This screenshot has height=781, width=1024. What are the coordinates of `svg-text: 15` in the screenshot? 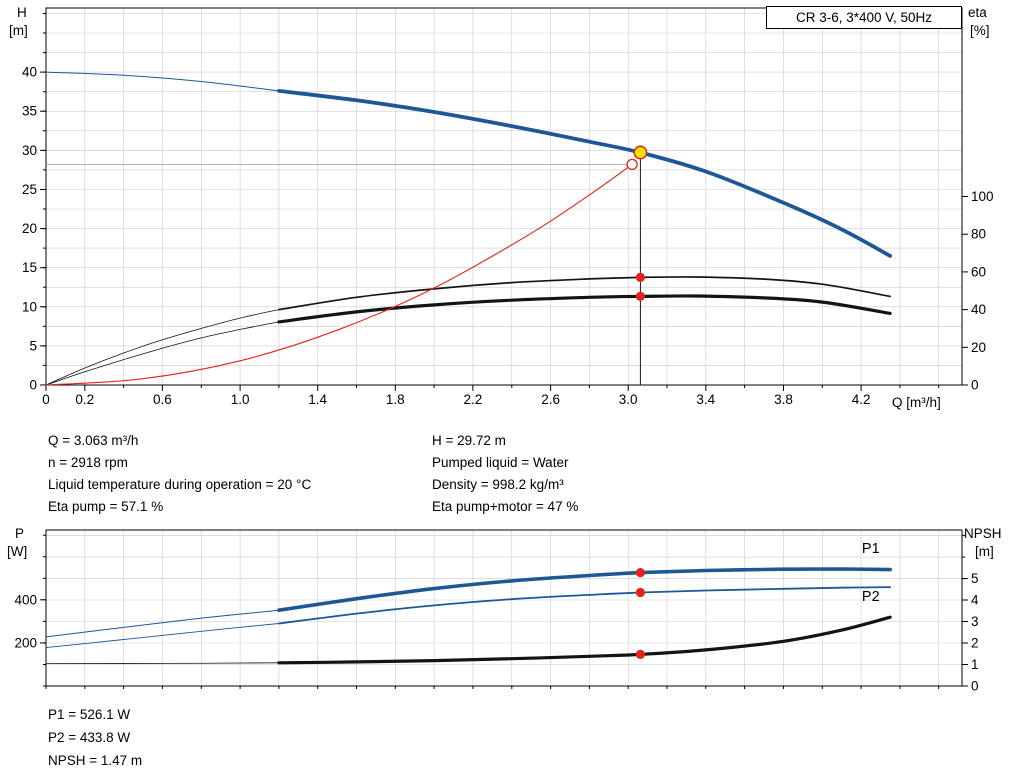 It's located at (29, 267).